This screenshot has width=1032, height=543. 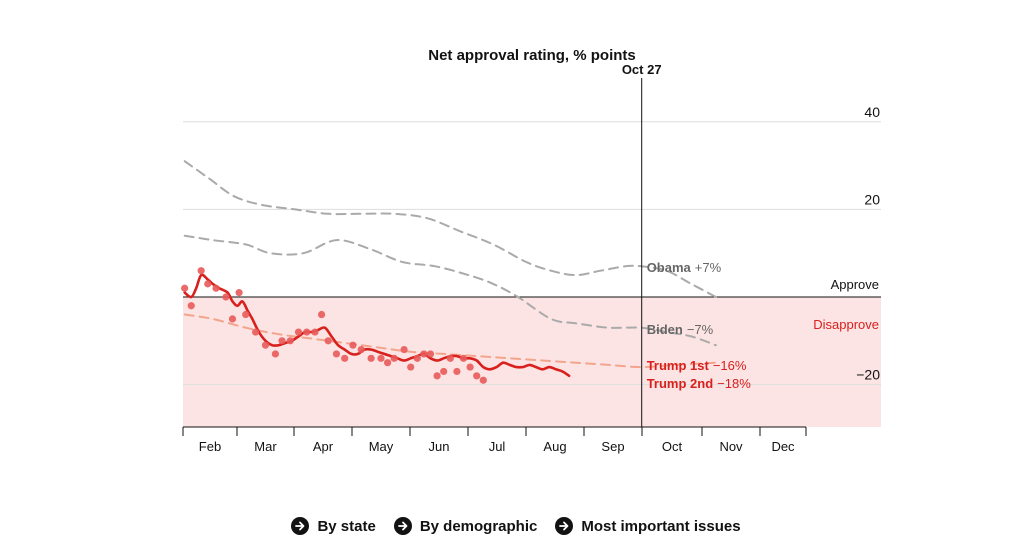 I want to click on x-tick-label: Dec, so click(x=783, y=446).